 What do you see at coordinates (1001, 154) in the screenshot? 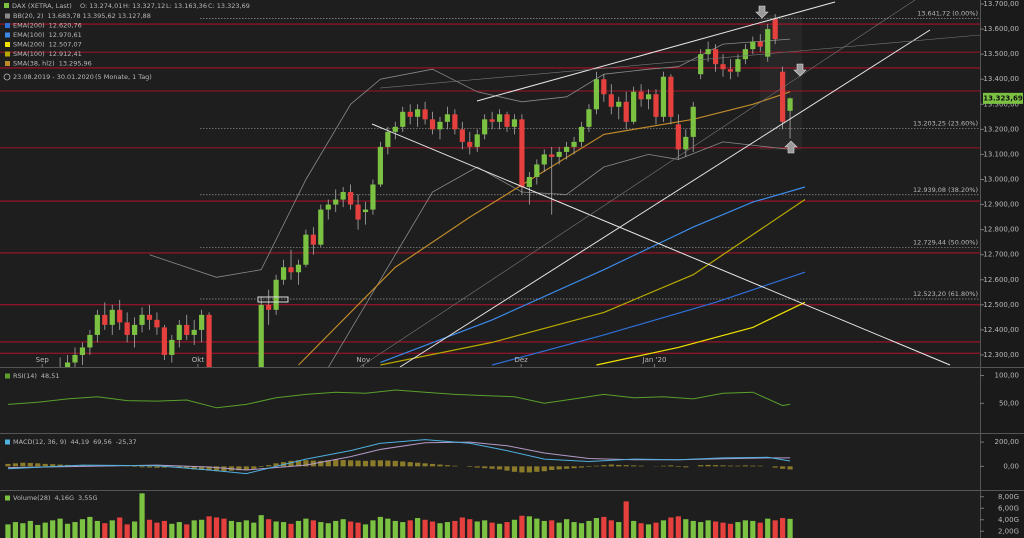
I see `y-tick-label: 13.100,00` at bounding box center [1001, 154].